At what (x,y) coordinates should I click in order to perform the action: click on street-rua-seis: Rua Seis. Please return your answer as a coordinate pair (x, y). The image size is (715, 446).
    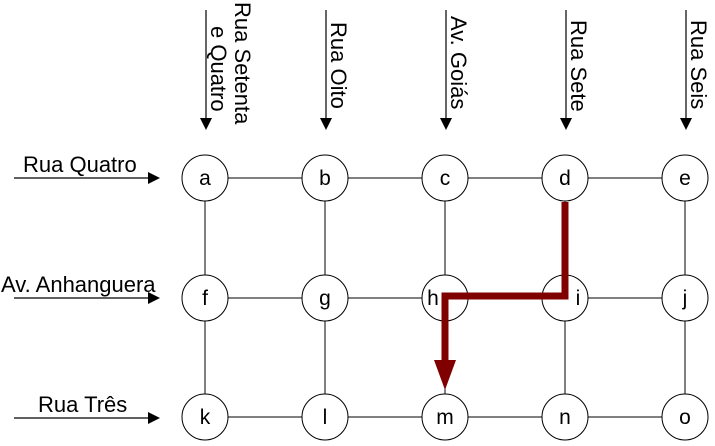
    Looking at the image, I should click on (695, 70).